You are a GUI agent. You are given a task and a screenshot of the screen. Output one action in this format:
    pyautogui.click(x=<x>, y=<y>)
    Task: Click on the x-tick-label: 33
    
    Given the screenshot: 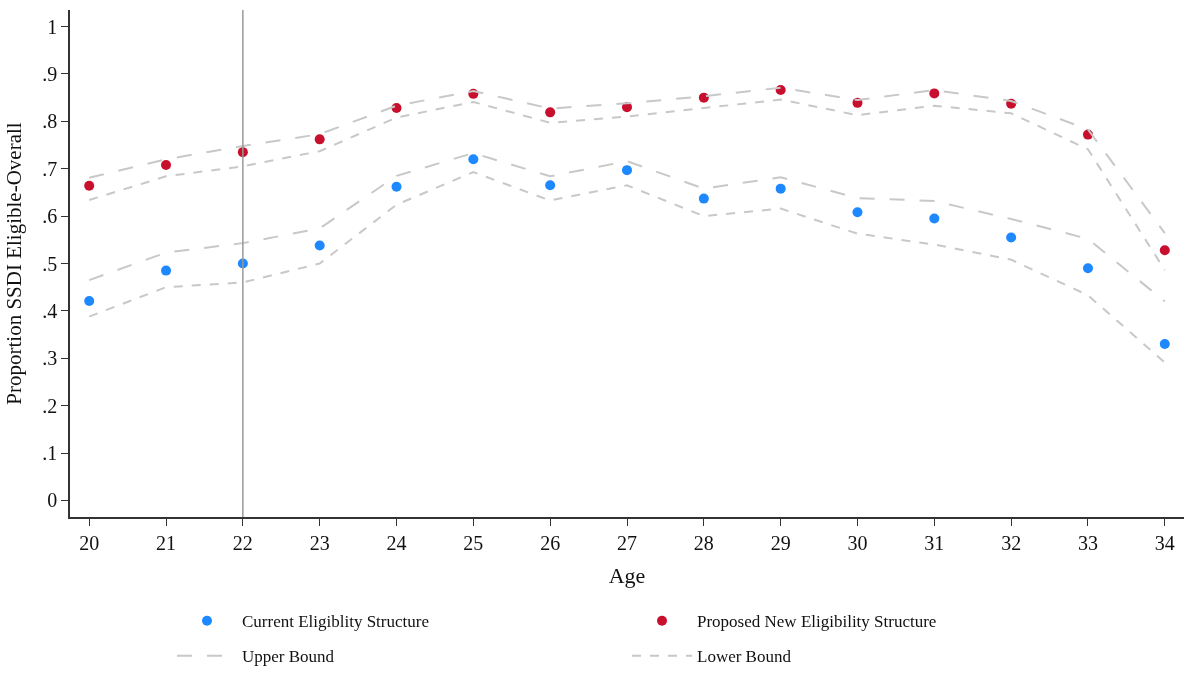 What is the action you would take?
    pyautogui.click(x=1087, y=542)
    